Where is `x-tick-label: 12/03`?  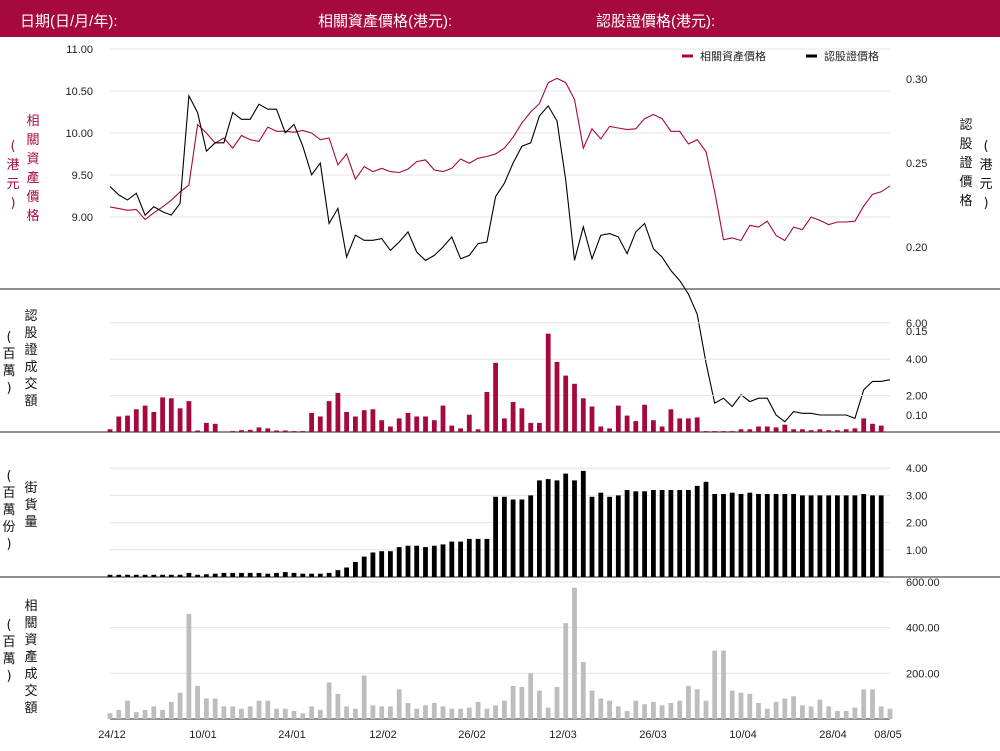
x-tick-label: 12/03 is located at coordinates (563, 735).